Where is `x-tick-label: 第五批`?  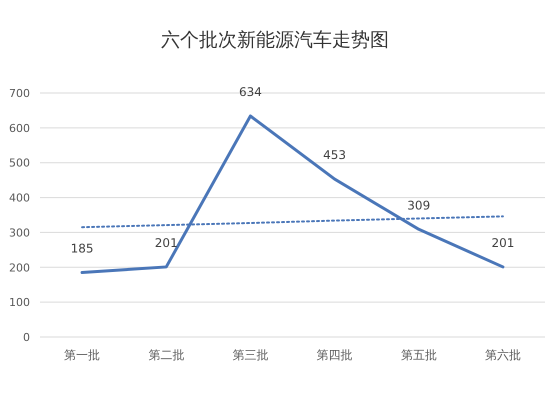
x-tick-label: 第五批 is located at coordinates (418, 355).